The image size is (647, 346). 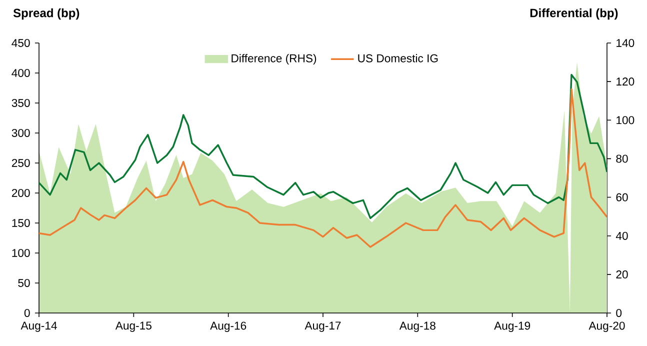 What do you see at coordinates (622, 236) in the screenshot?
I see `y2-tick-label: 40` at bounding box center [622, 236].